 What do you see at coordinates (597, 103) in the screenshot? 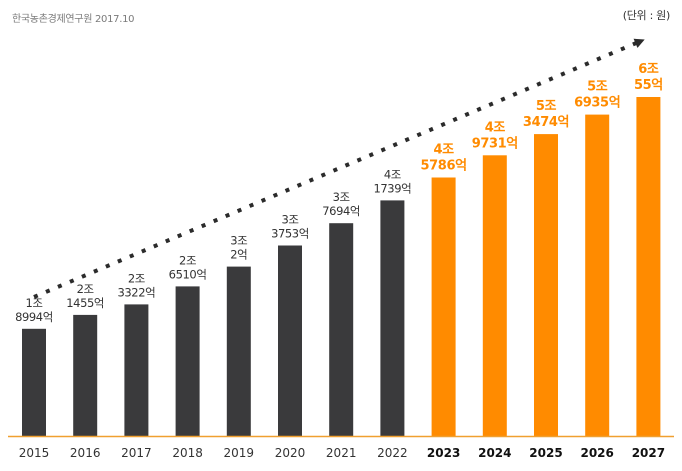
I see `value-label-2026-line2: 6935억` at bounding box center [597, 103].